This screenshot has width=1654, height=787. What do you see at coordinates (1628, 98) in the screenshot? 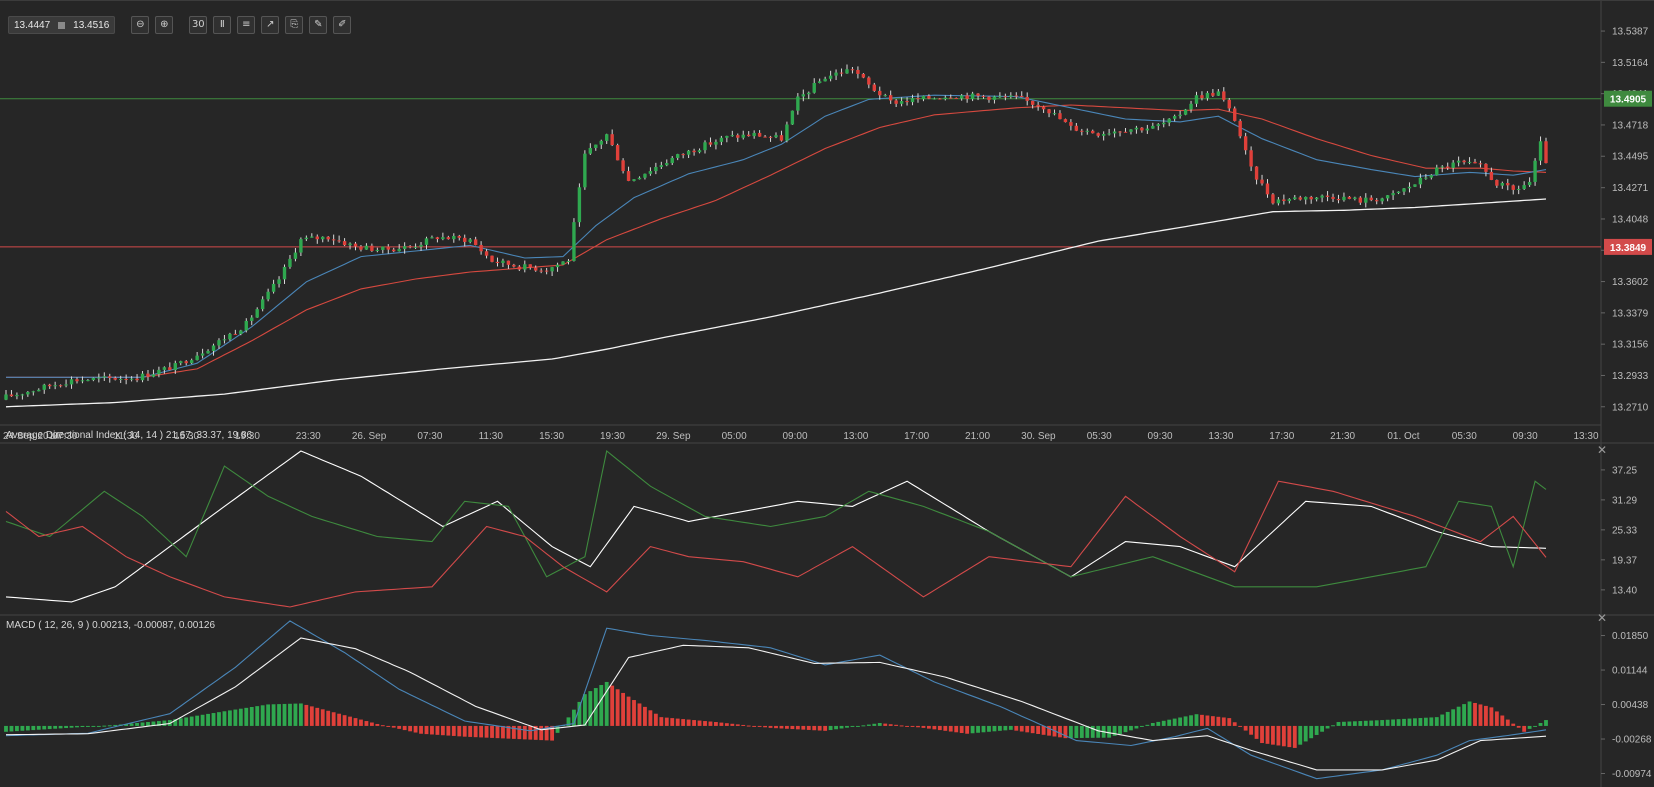
I see `price-level-tag` at bounding box center [1628, 98].